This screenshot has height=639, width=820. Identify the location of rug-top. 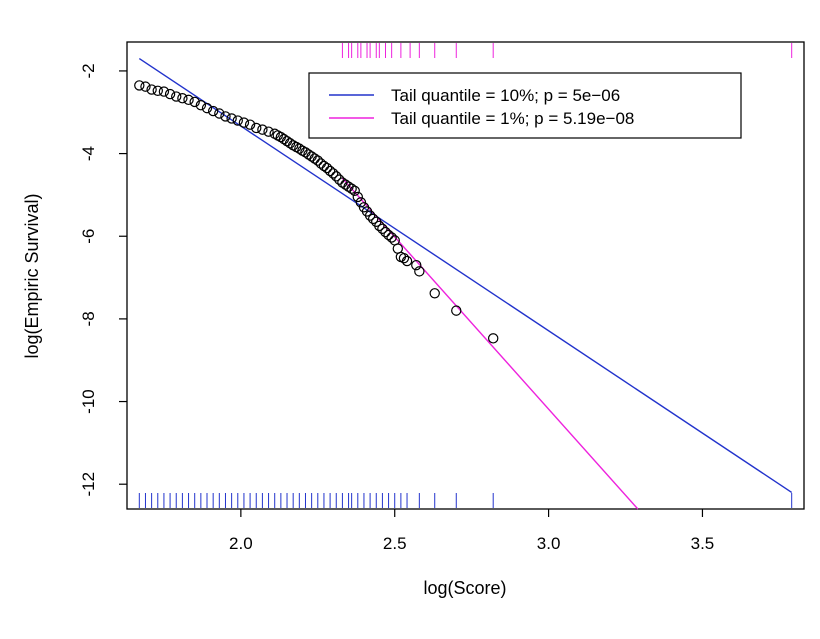
(567, 50).